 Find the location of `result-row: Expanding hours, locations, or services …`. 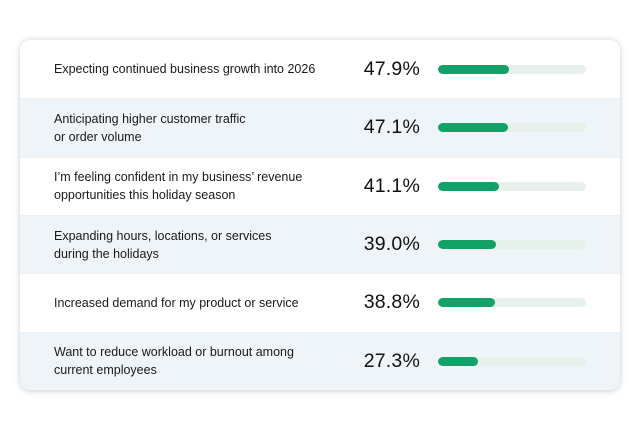

result-row: Expanding hours, locations, or services … is located at coordinates (320, 244).